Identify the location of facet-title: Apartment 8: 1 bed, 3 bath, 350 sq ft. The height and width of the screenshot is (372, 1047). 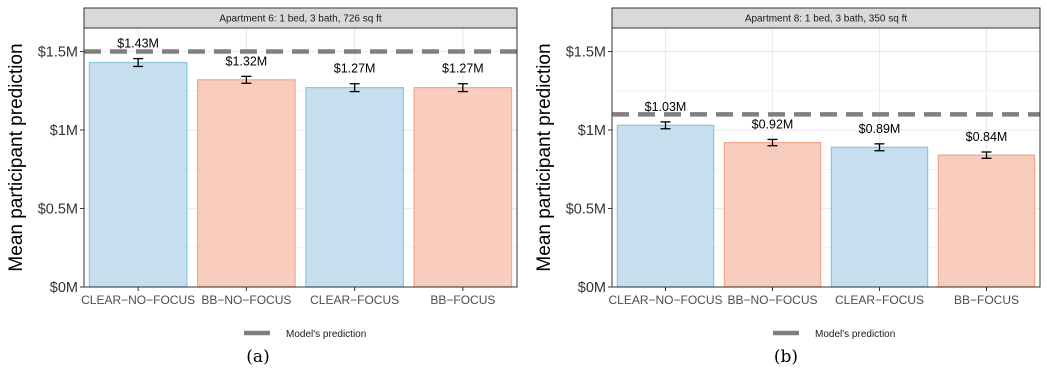
(826, 19).